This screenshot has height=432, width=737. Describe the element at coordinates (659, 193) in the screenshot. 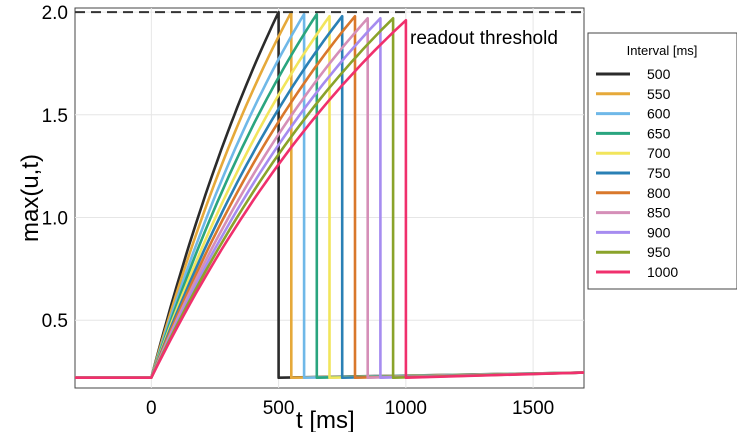

I see `legend-label-800: 800` at that location.